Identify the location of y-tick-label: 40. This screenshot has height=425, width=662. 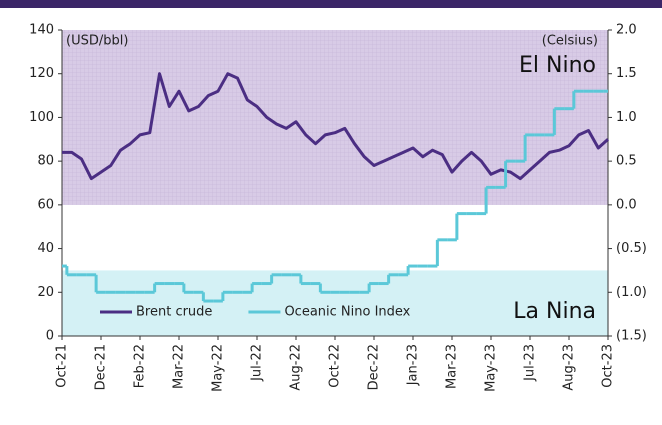
(45, 248).